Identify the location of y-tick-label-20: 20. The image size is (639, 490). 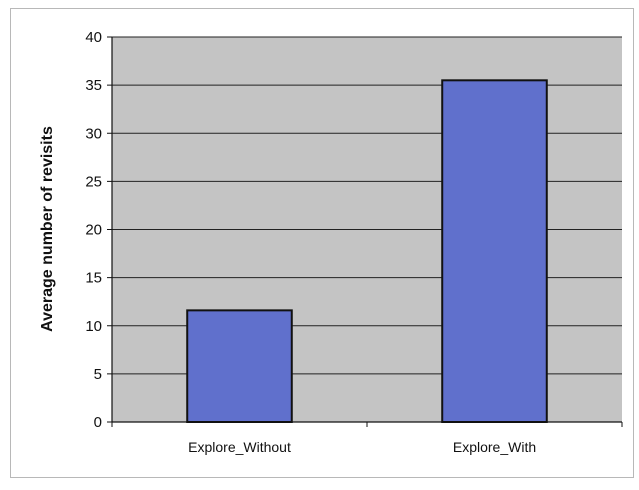
(93, 230).